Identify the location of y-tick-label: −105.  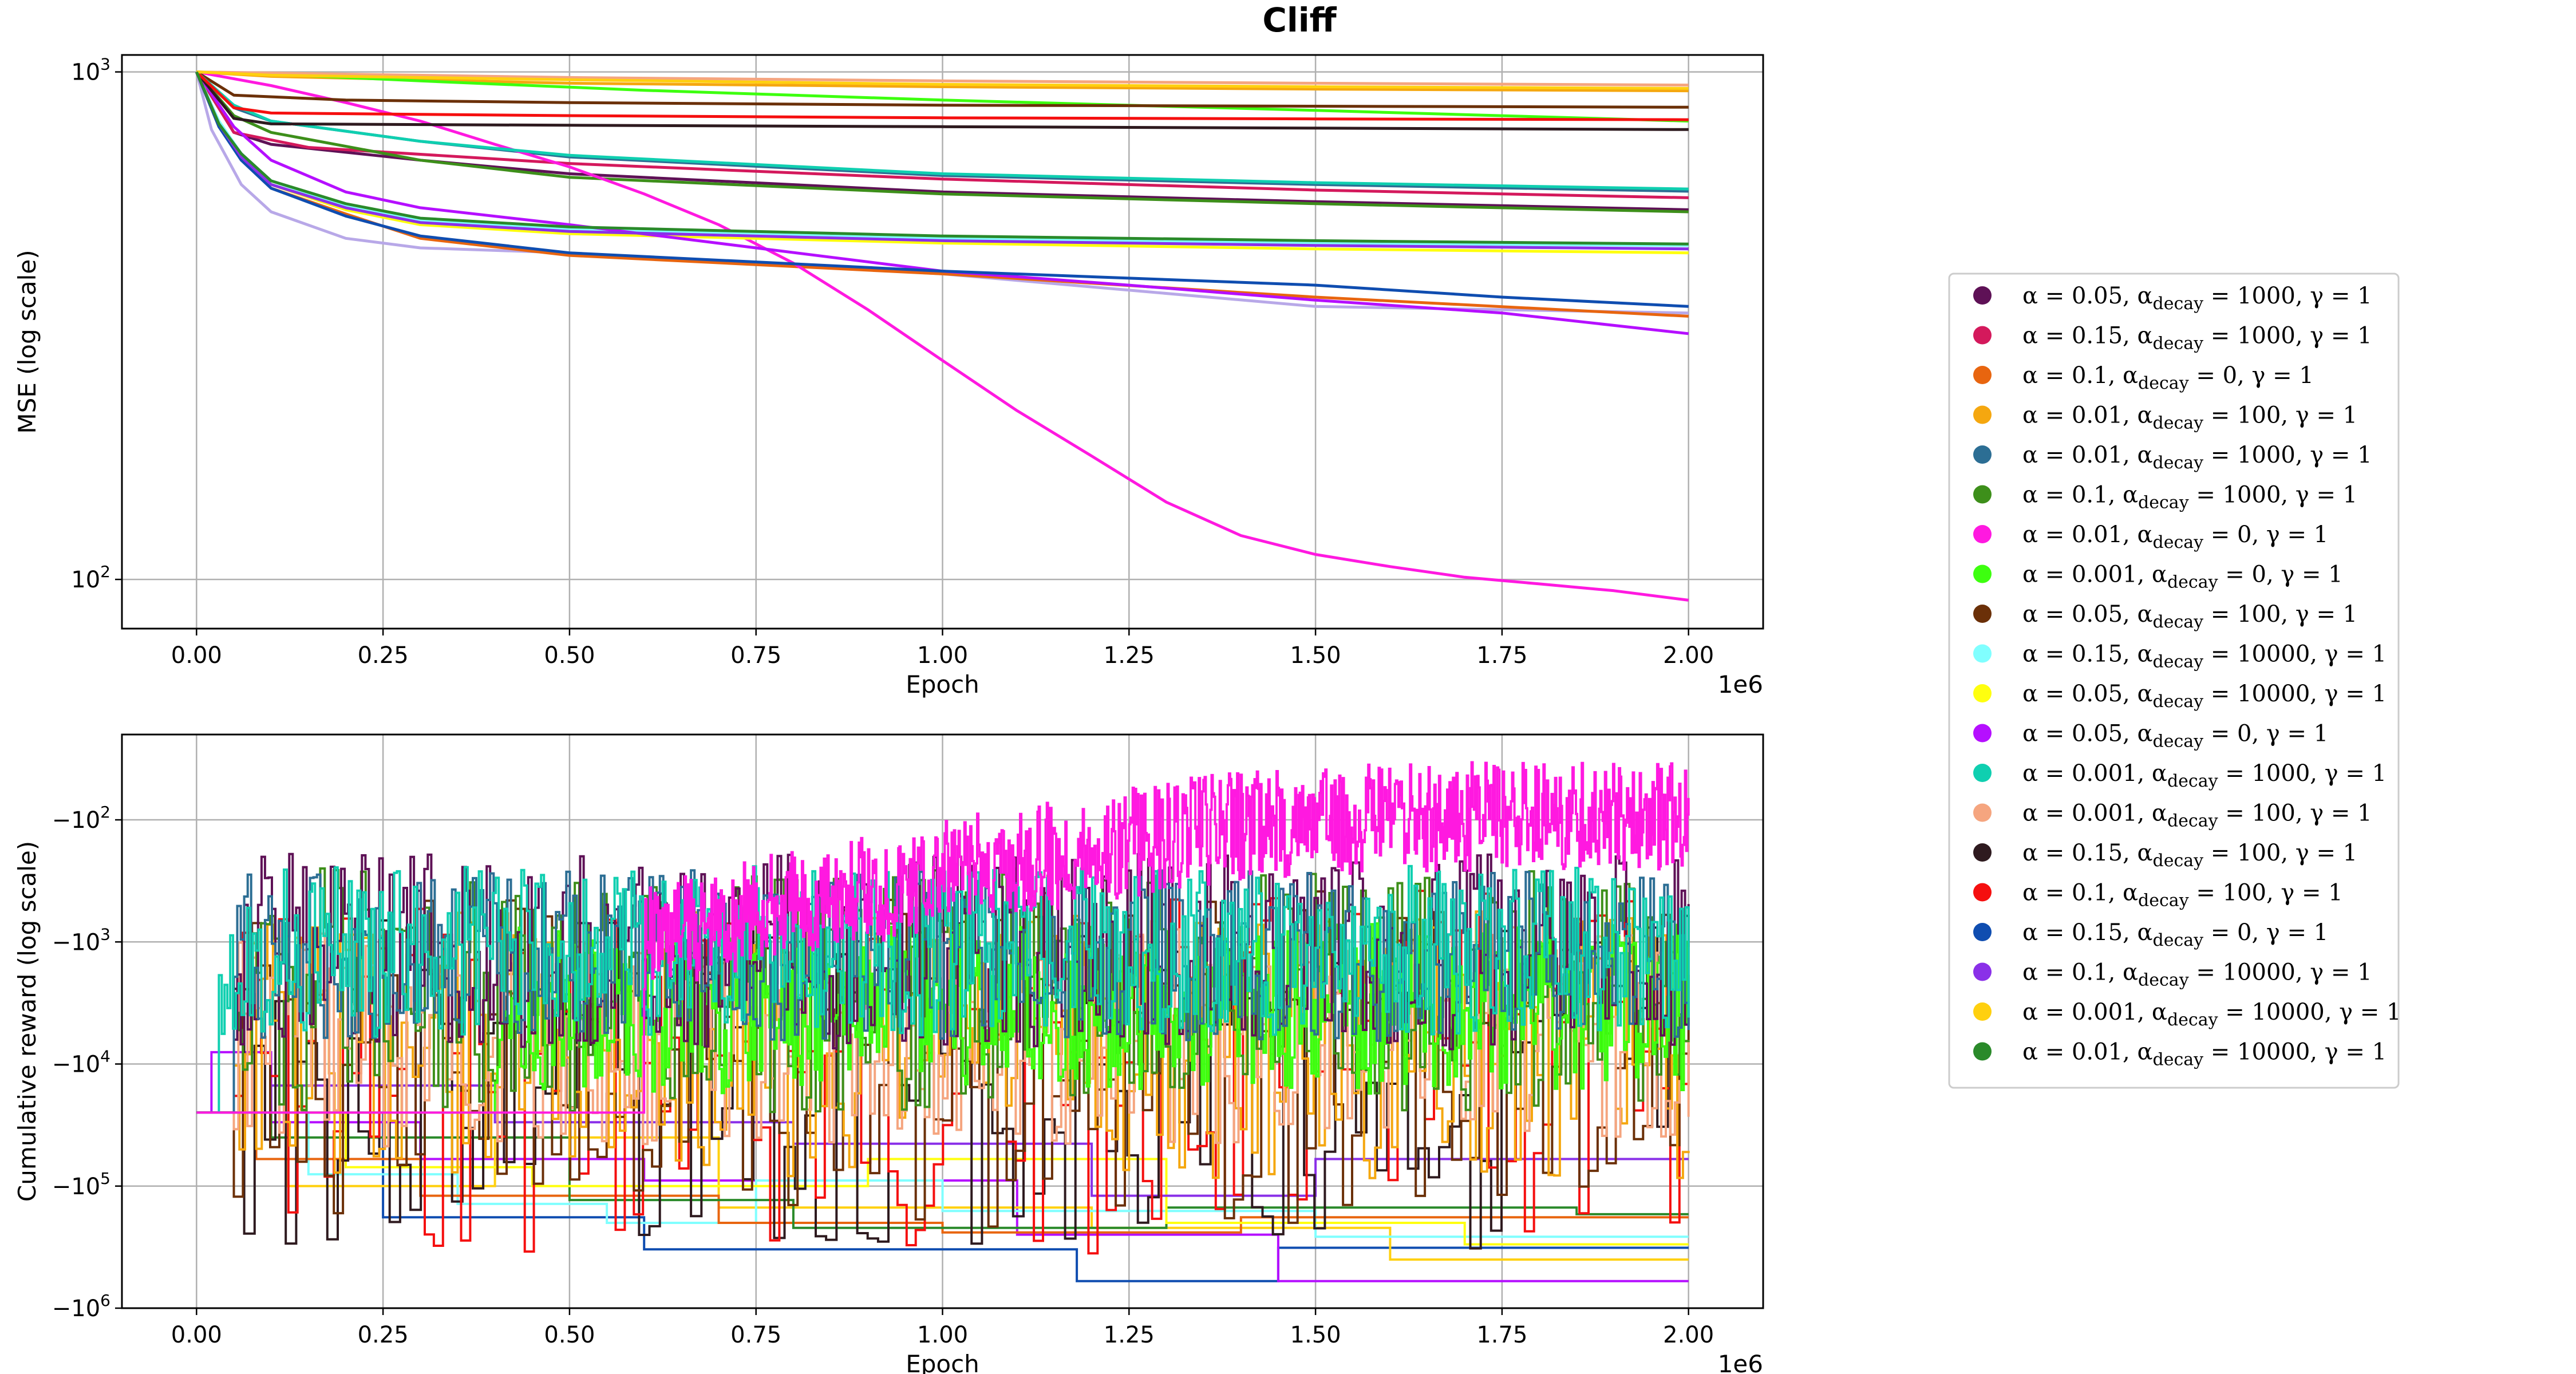
(81, 1184).